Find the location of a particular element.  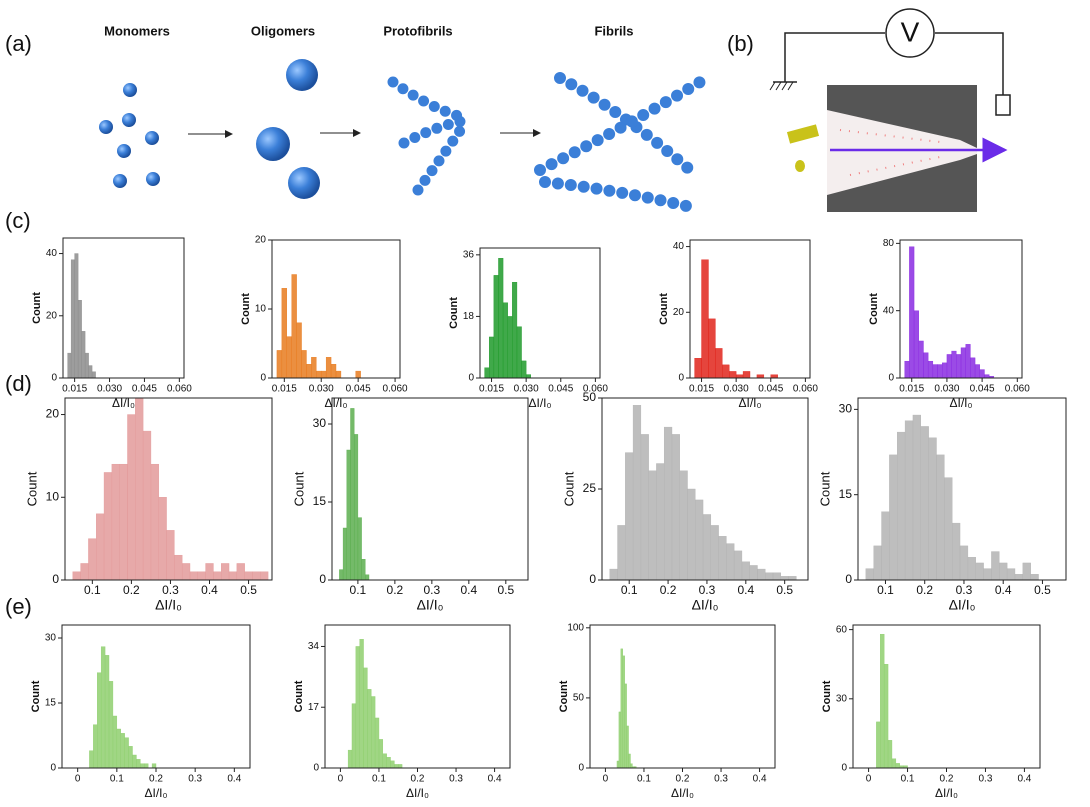

y-tick-label: 30 is located at coordinates (51, 638).